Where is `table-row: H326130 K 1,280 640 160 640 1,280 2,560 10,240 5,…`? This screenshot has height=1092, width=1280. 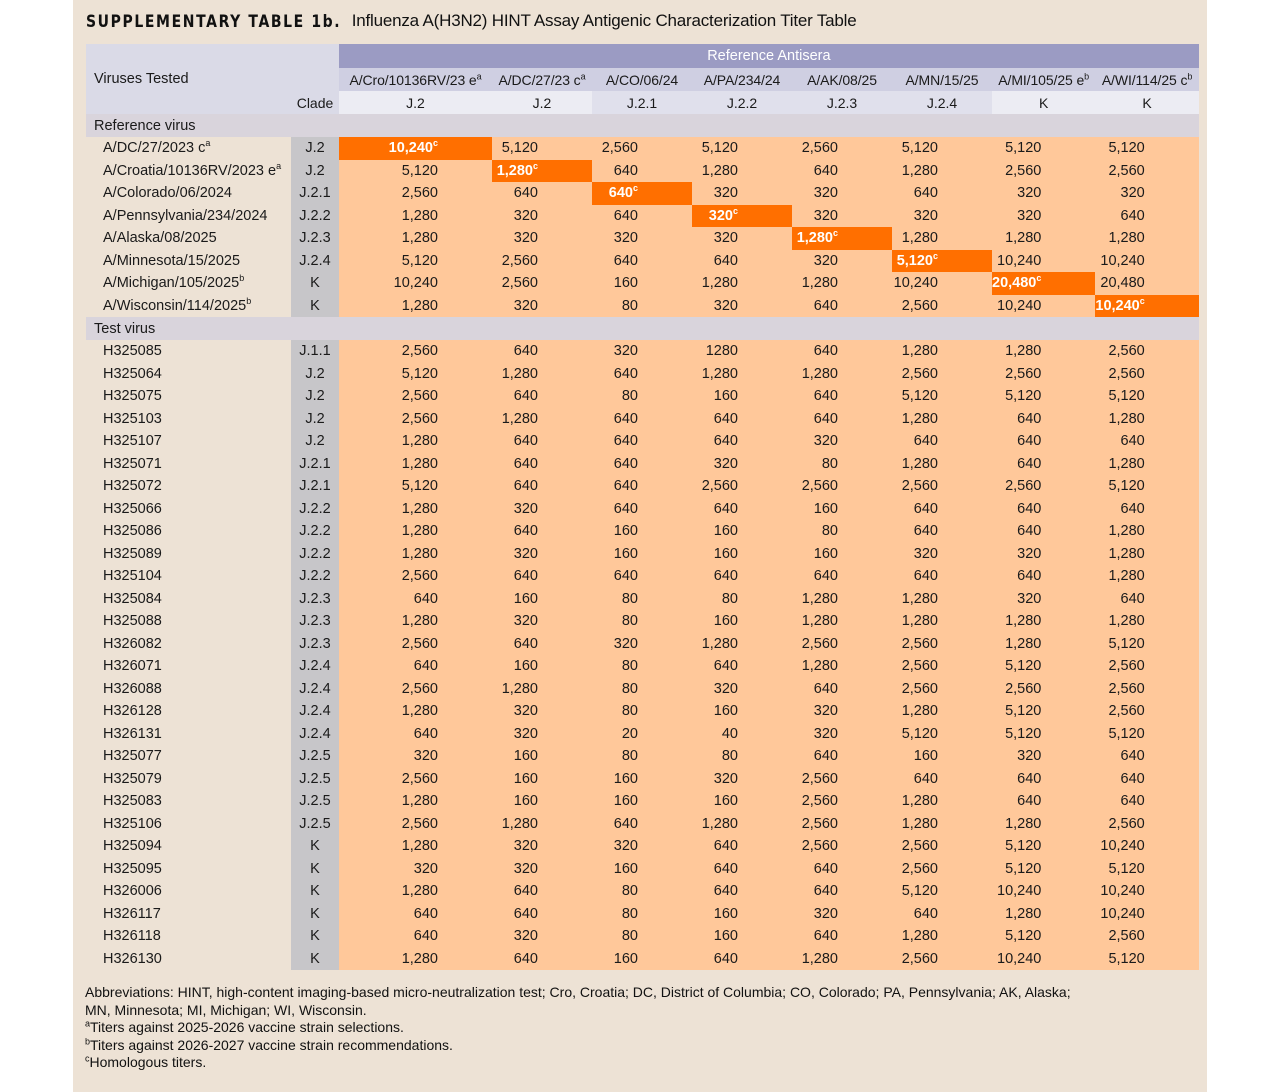
table-row: H326130 K 1,280 640 160 640 1,280 2,560 10,240 5,… is located at coordinates (642, 958).